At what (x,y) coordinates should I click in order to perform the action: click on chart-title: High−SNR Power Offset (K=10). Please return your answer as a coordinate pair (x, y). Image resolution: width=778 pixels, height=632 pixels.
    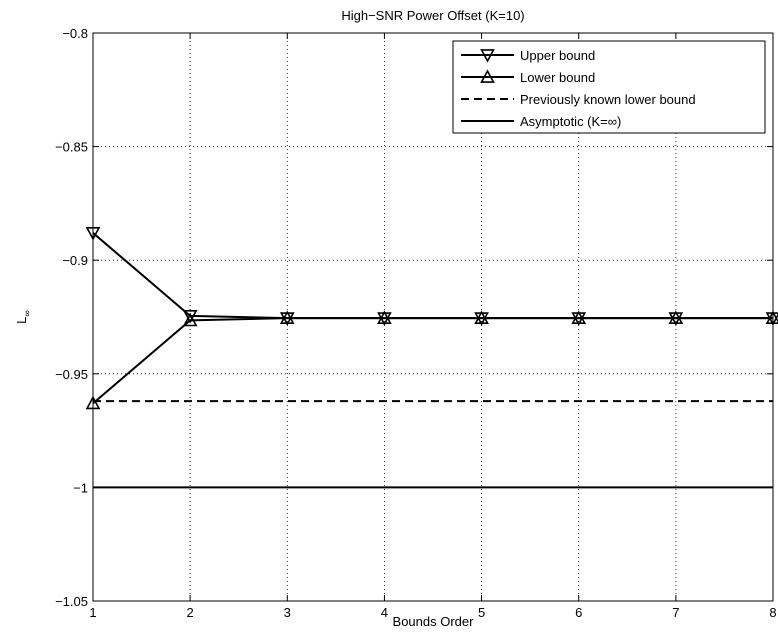
    Looking at the image, I should click on (432, 15).